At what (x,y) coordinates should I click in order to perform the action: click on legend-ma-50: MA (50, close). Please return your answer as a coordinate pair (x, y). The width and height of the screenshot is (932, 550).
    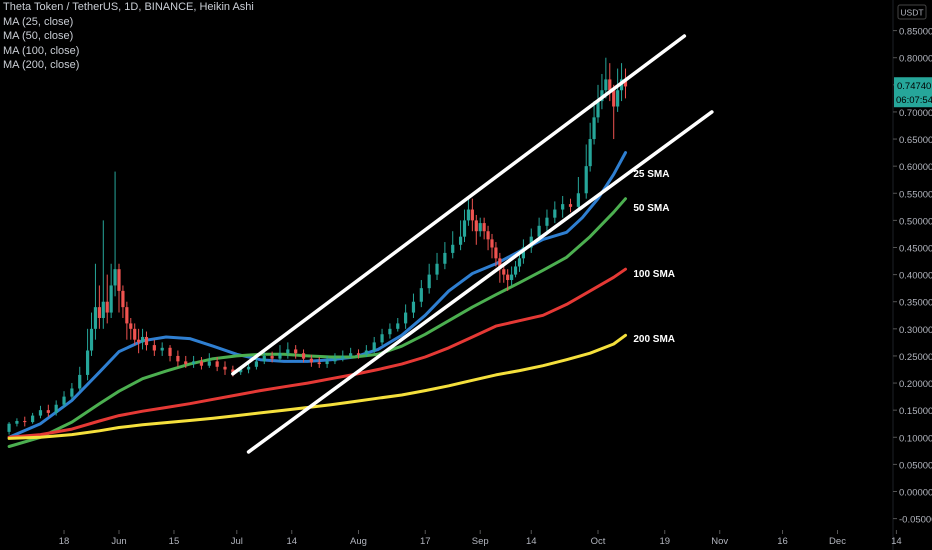
    Looking at the image, I should click on (38, 36).